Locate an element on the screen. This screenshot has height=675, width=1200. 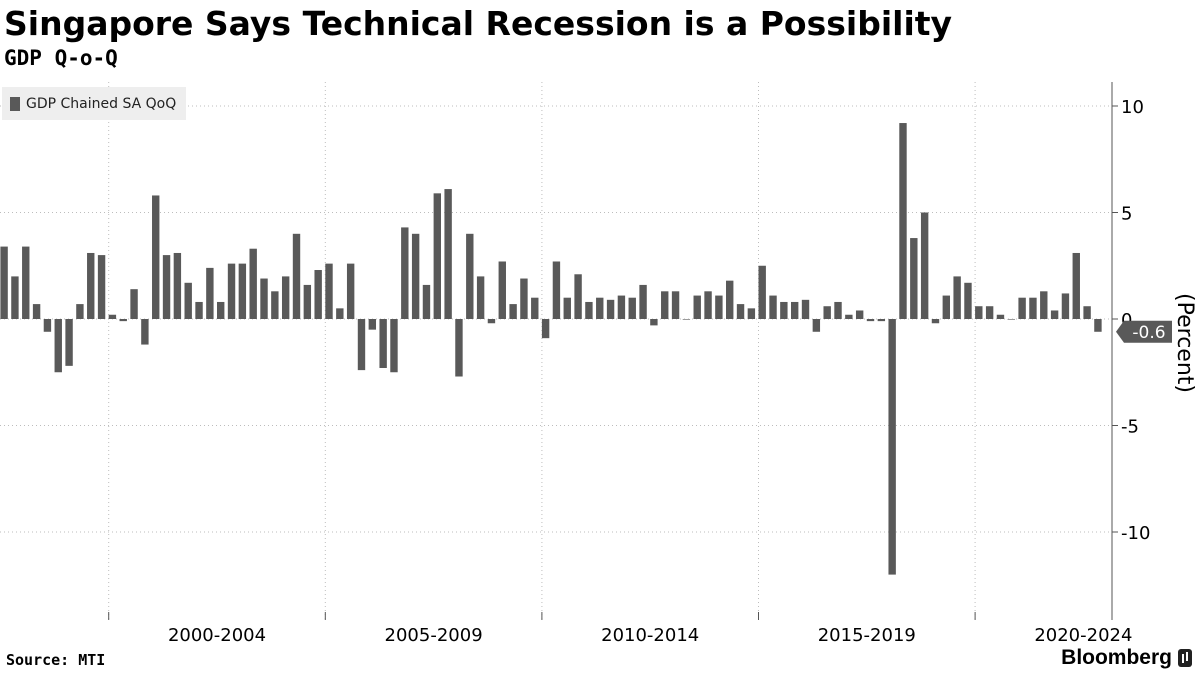
legend-swatch is located at coordinates (15, 103).